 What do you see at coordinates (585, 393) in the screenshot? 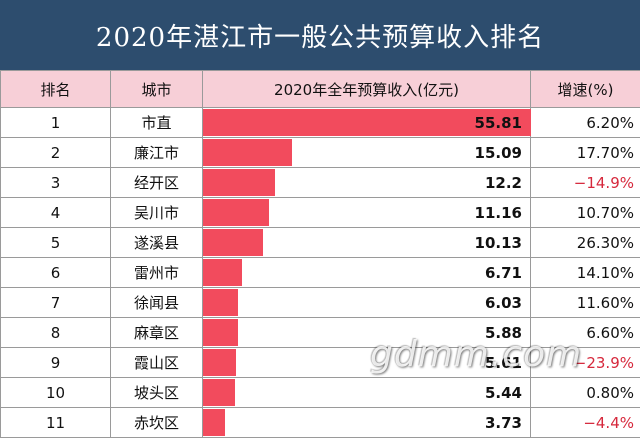
I see `growth-cell: 0.80%` at bounding box center [585, 393].